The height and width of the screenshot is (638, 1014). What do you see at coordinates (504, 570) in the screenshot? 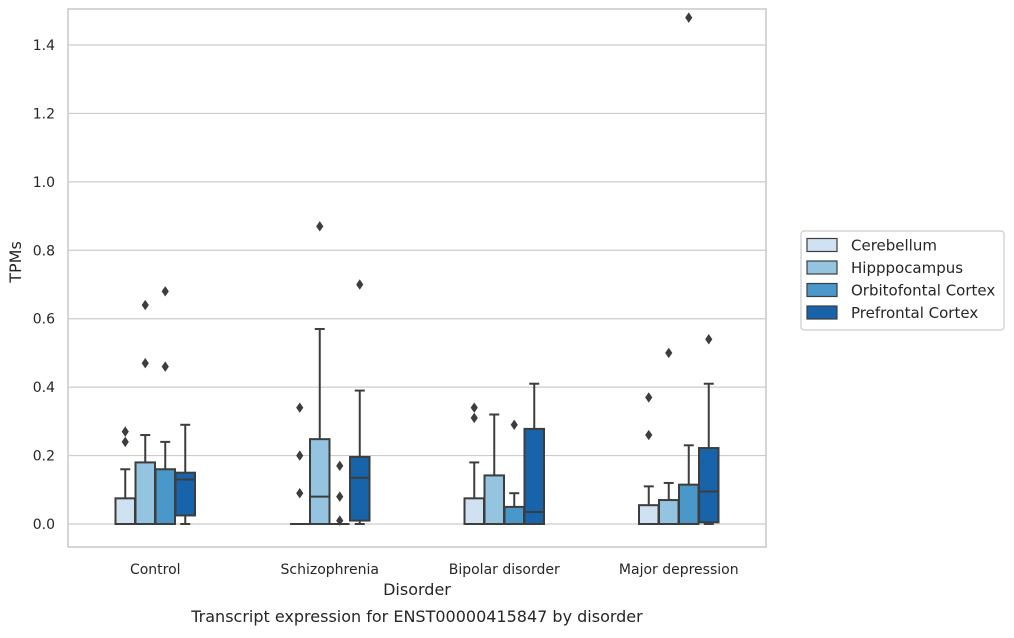
I see `x-tick-label: Bipolar disorder` at bounding box center [504, 570].